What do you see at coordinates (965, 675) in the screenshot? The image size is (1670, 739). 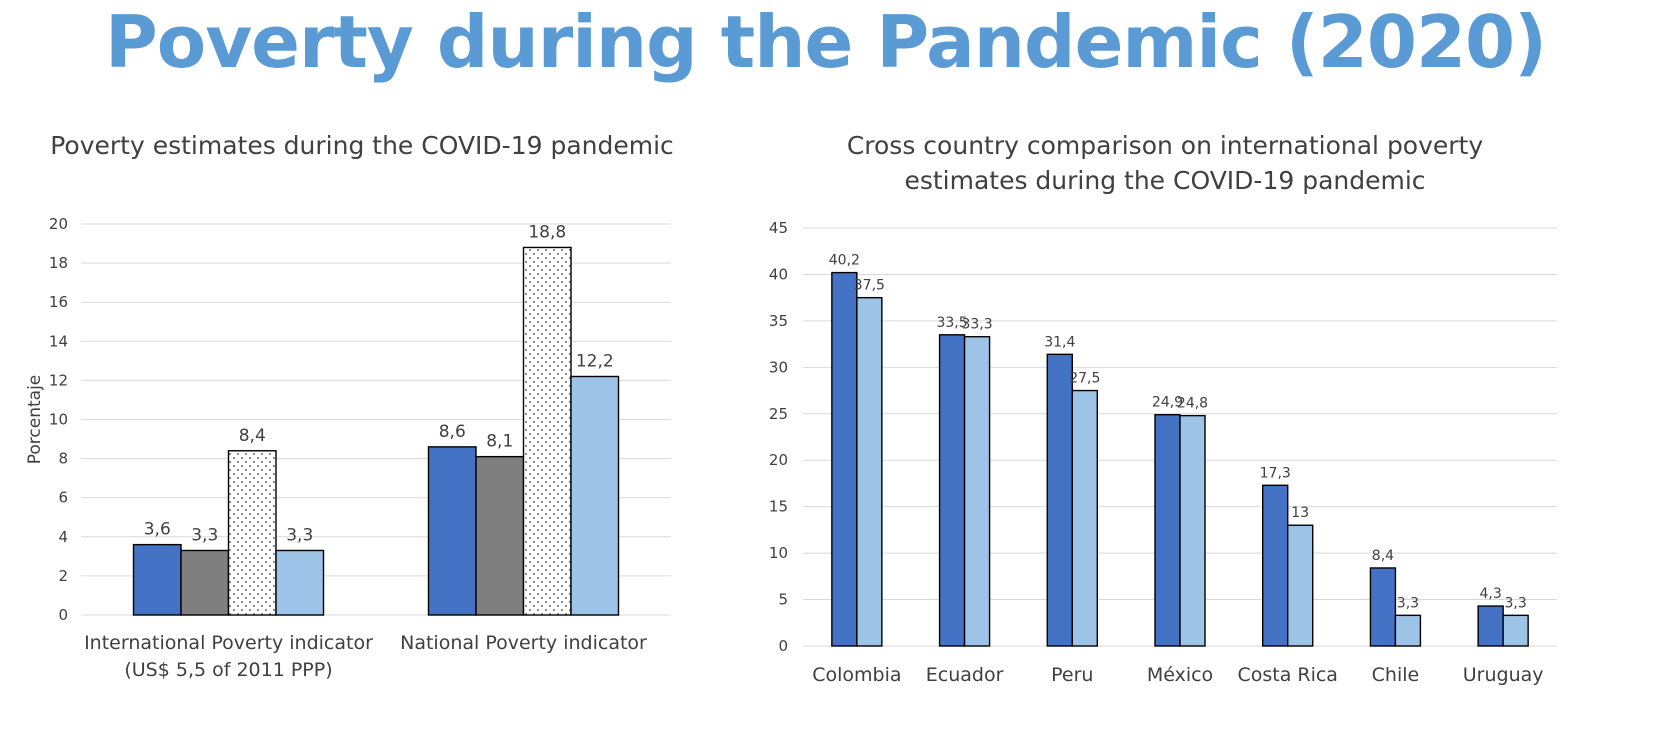 I see `category-label: Ecuador` at bounding box center [965, 675].